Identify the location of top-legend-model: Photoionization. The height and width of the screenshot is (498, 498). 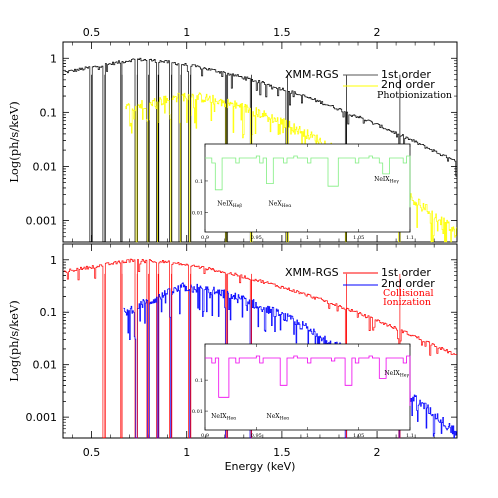
(414, 95).